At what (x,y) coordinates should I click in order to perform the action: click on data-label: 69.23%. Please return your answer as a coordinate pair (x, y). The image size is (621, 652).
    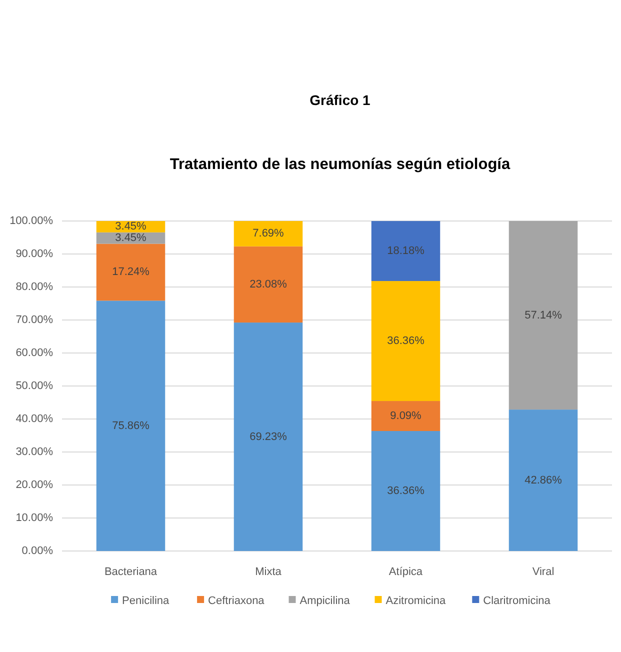
    Looking at the image, I should click on (269, 436).